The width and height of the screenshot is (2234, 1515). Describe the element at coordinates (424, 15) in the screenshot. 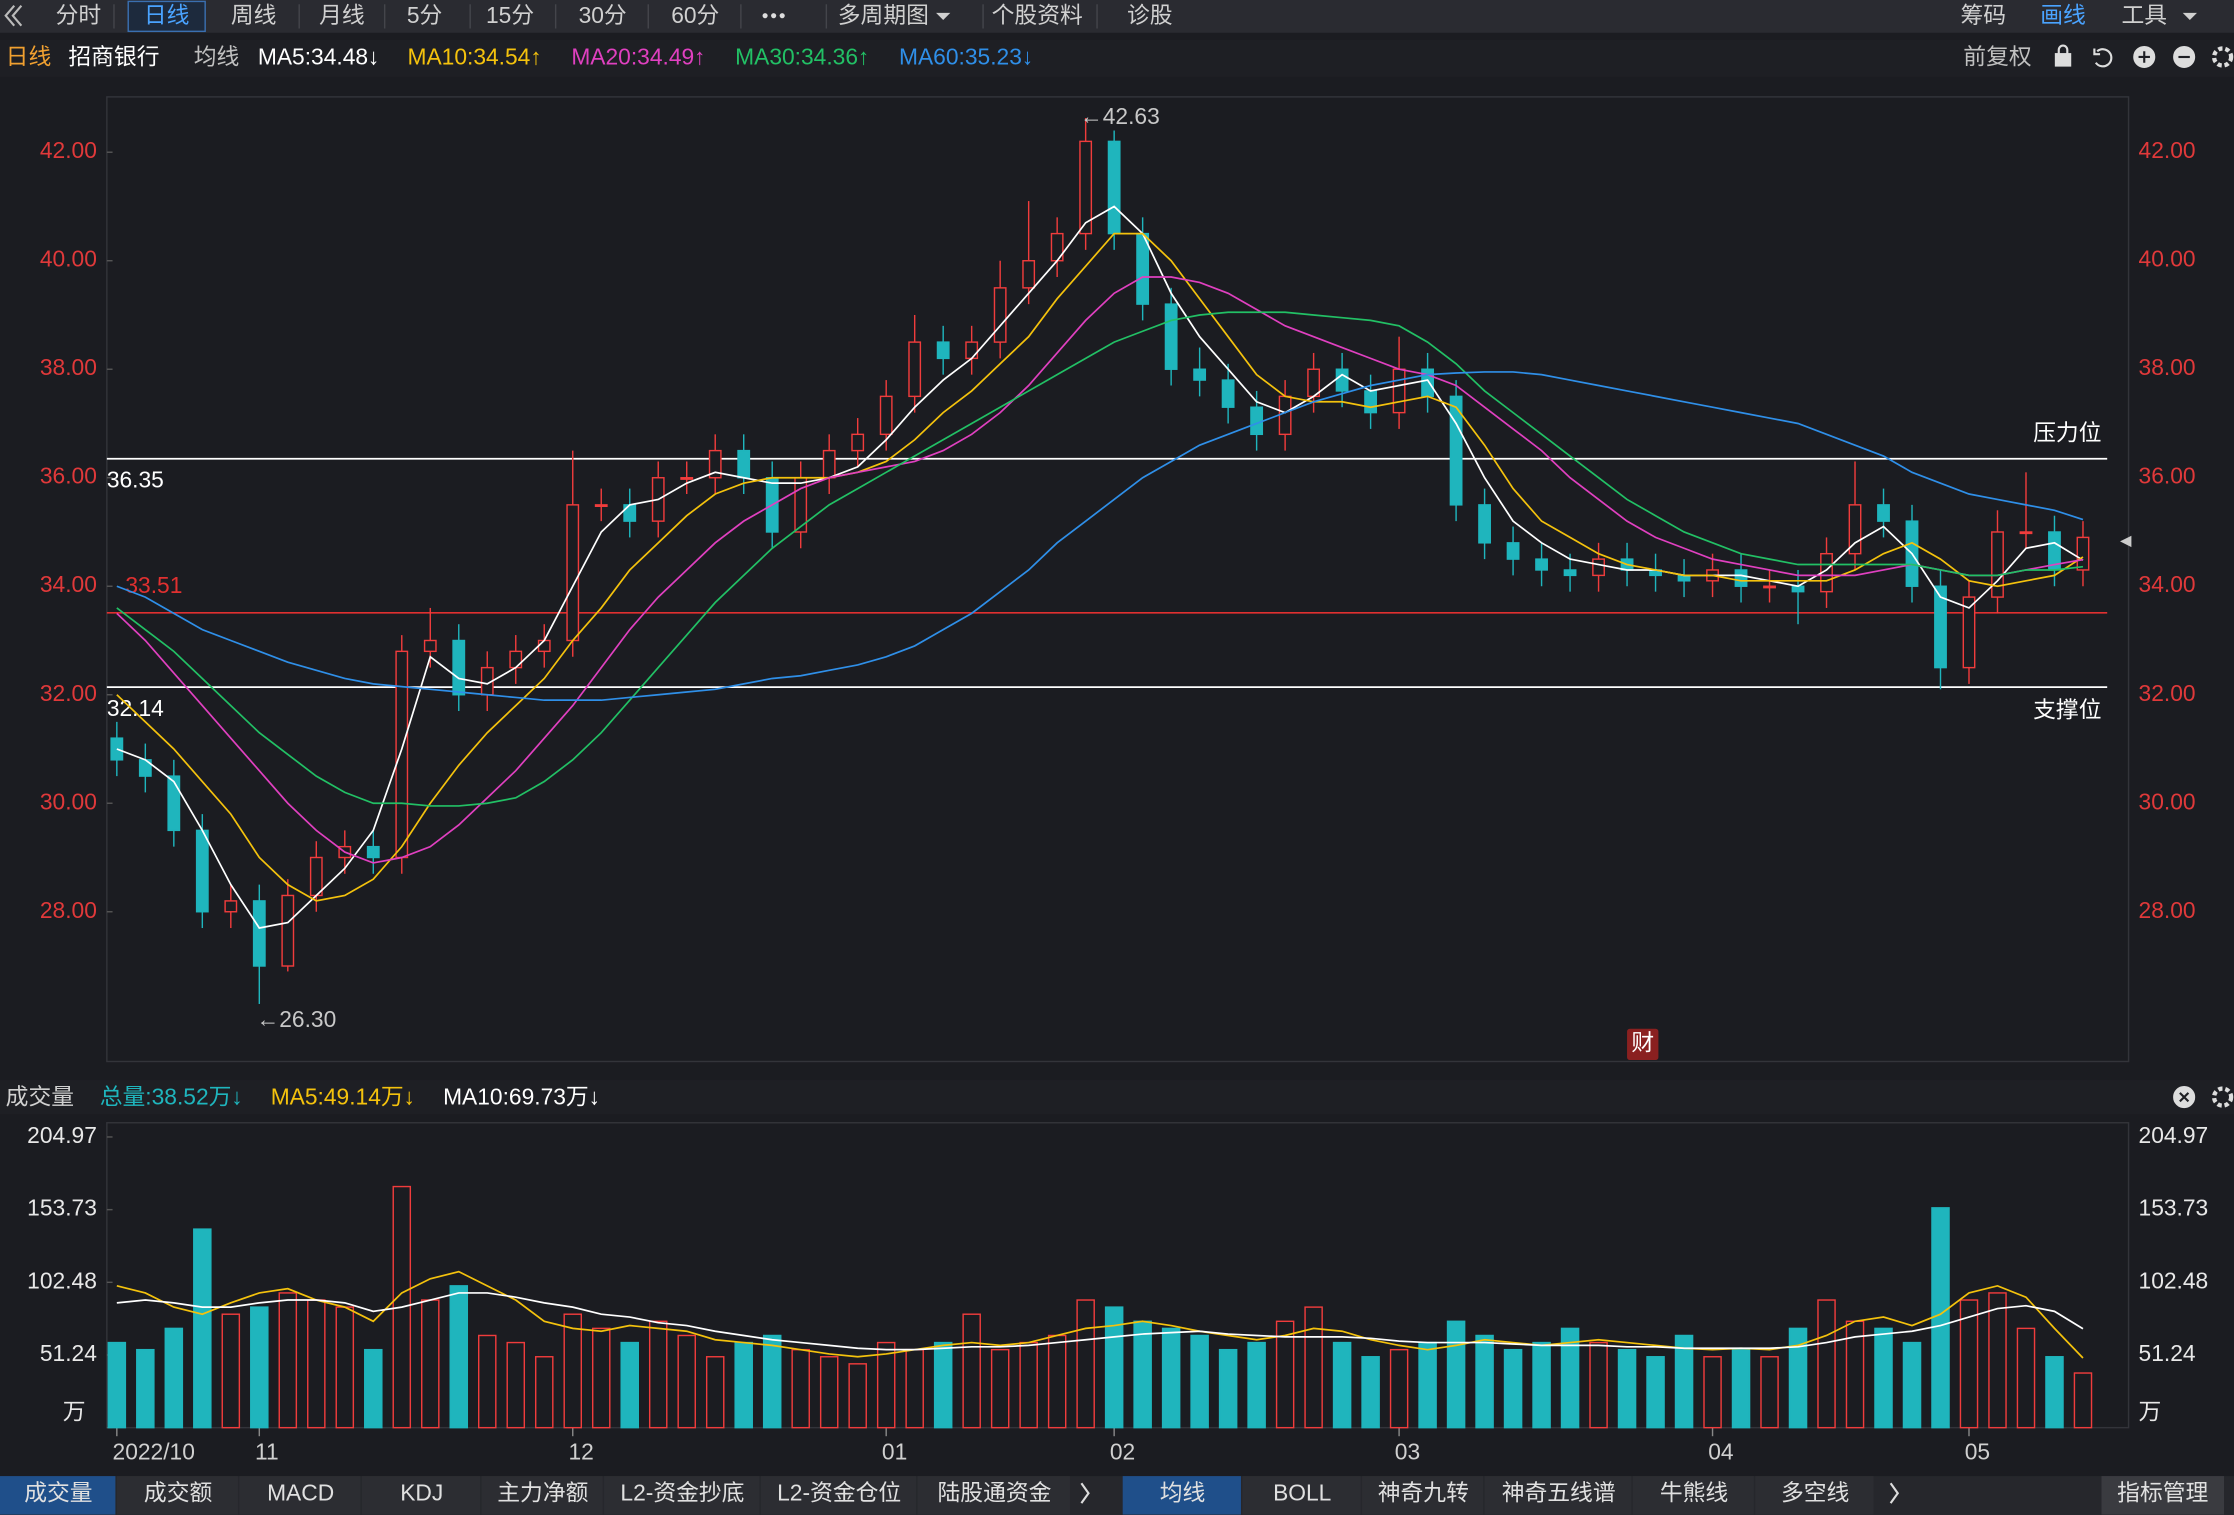

I see `period-tab: 5分` at that location.